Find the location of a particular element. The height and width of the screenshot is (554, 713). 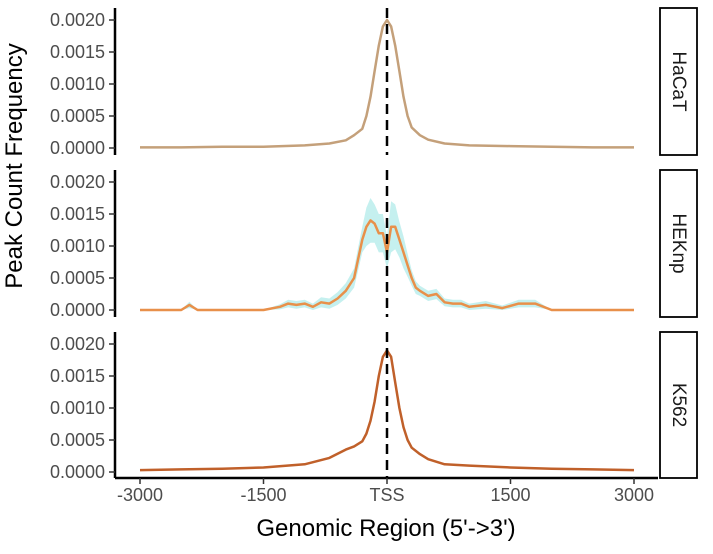

x-tick-label-4: 3000 is located at coordinates (634, 495).